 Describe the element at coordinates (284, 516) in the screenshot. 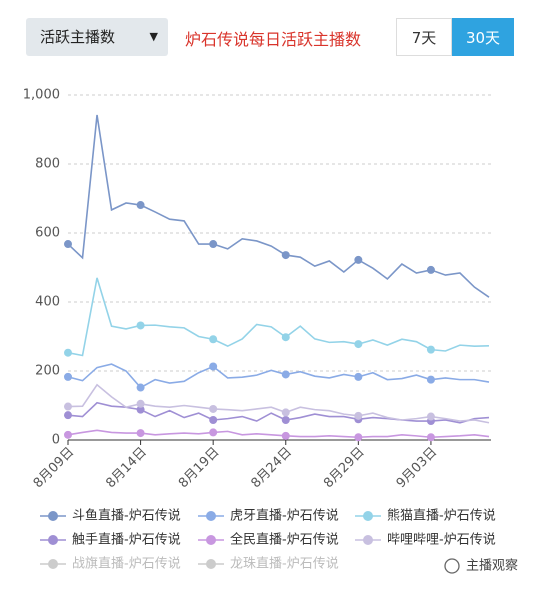

I see `legend-label: 虎牙直播-炉石传说` at that location.